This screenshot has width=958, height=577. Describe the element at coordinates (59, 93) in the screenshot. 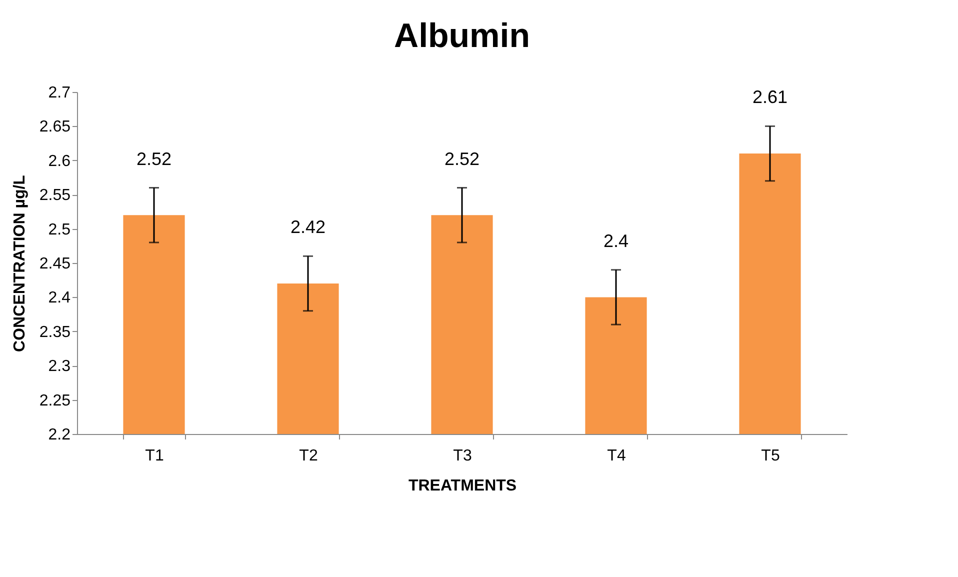

I see `y-tick-label: 2.7` at that location.